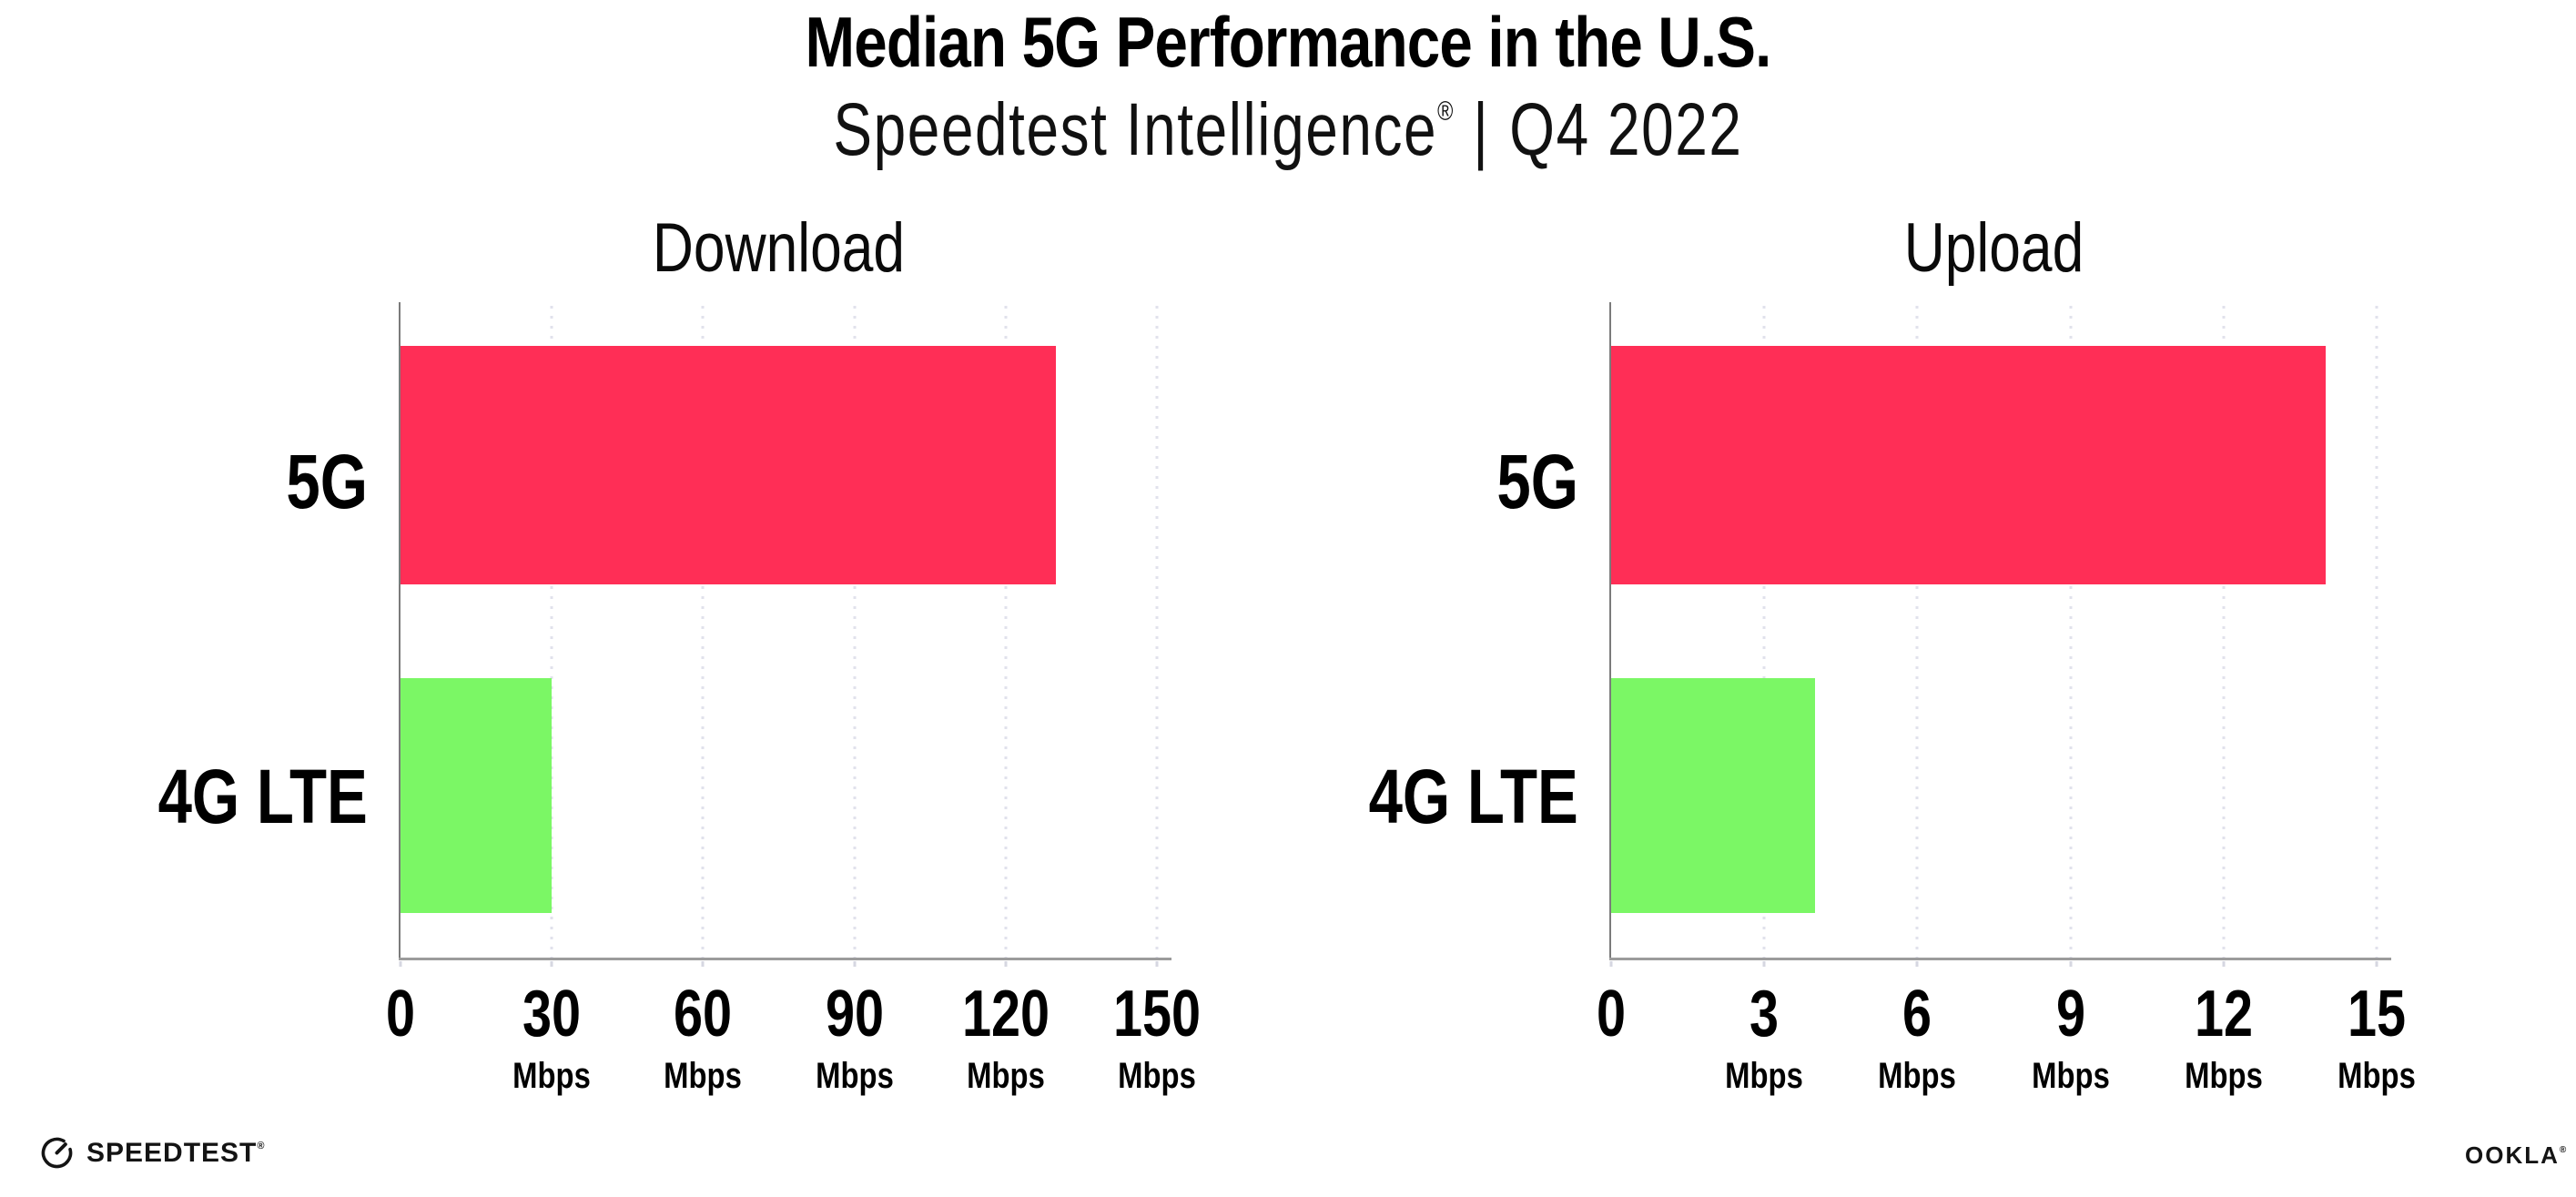 This screenshot has width=2576, height=1197. I want to click on axis-tick: 9 Mbps, so click(2070, 1037).